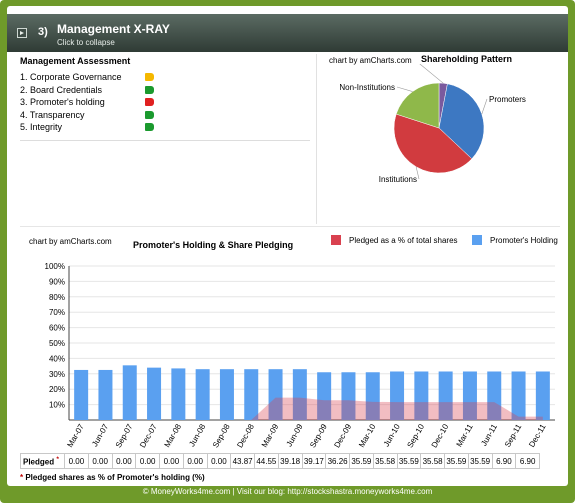  What do you see at coordinates (41, 127) in the screenshot?
I see `assessment-item-label: 5. Integrity` at bounding box center [41, 127].